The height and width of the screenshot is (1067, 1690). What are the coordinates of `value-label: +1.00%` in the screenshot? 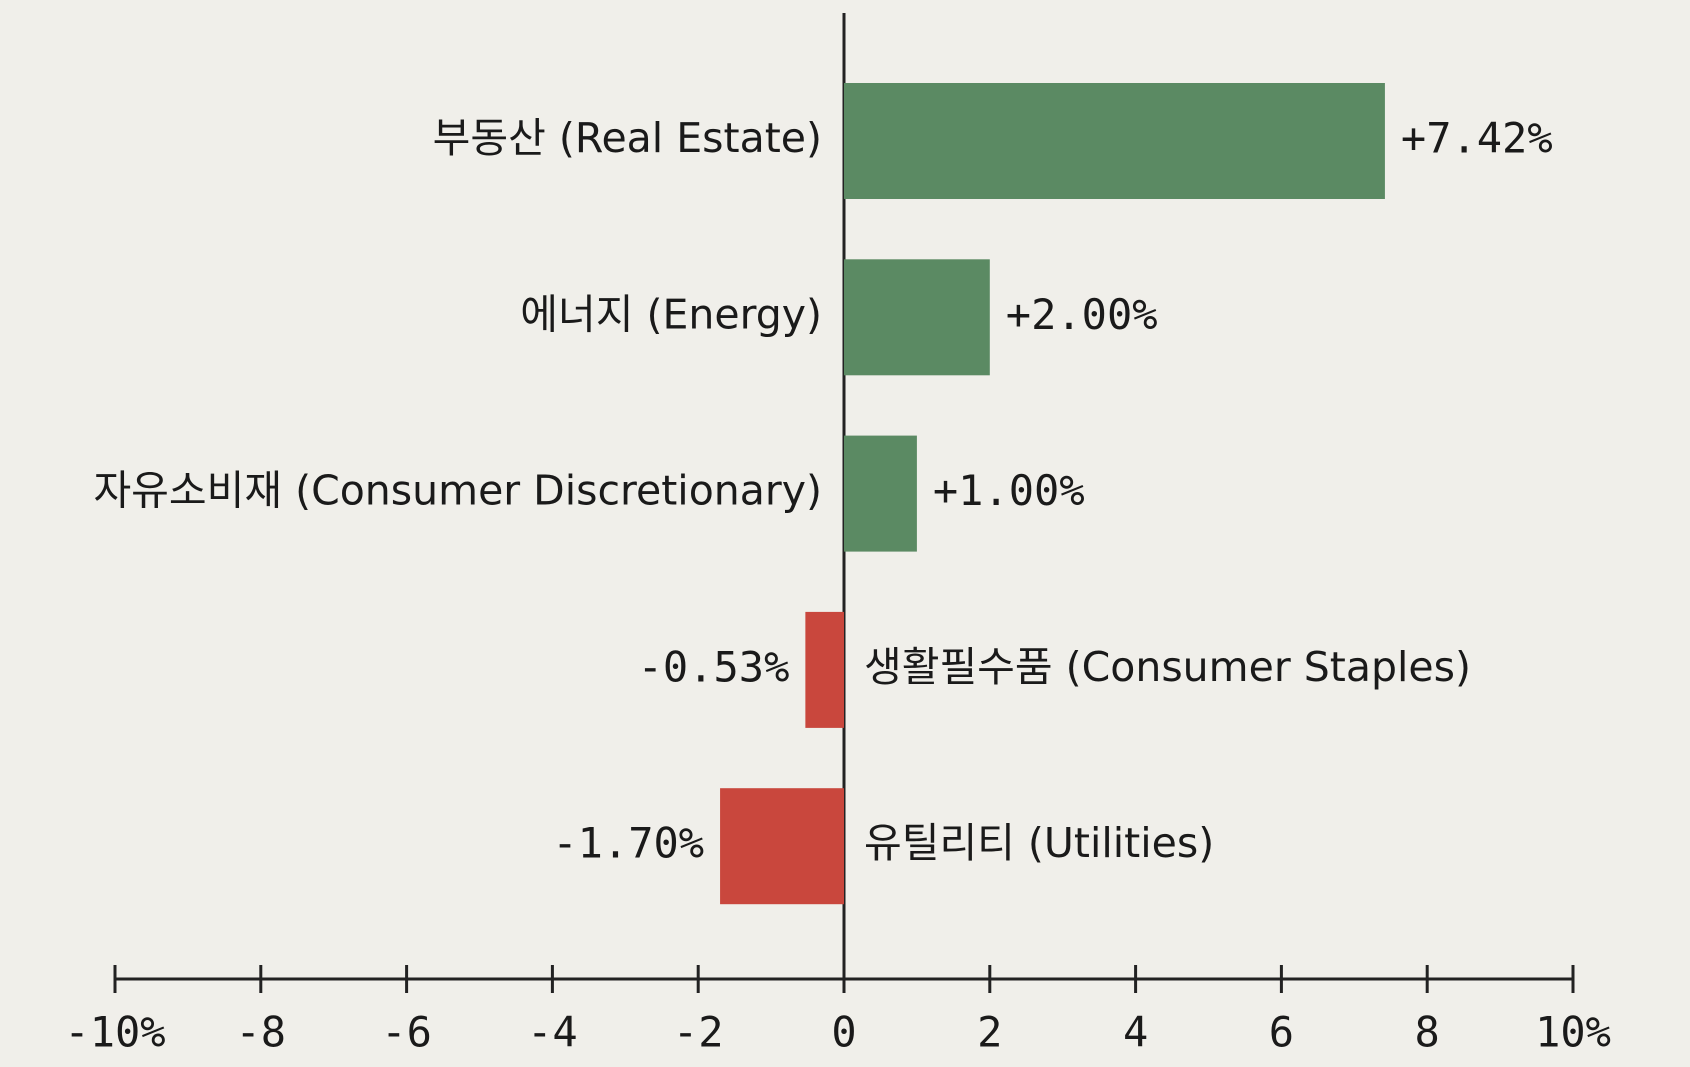 It's located at (1009, 490).